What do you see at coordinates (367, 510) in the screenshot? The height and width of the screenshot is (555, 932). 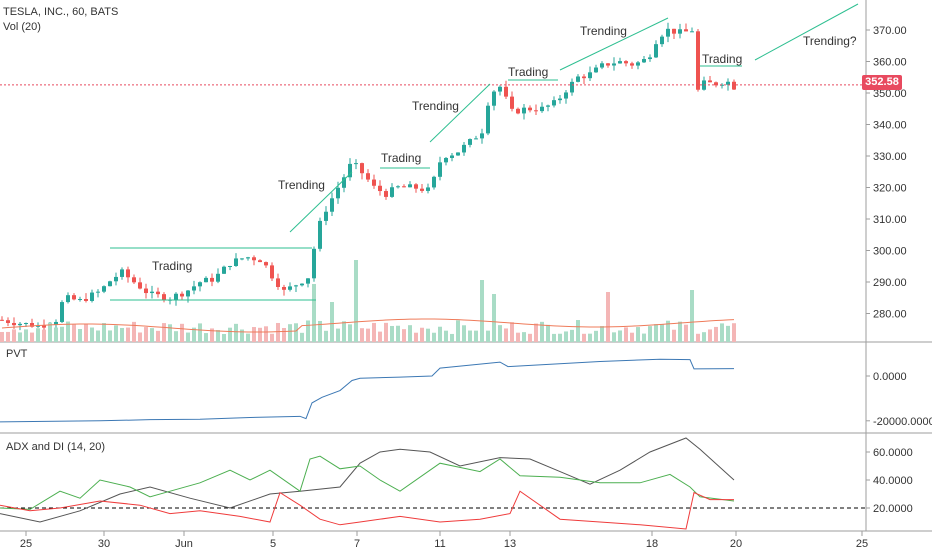 I see `di-minus-line` at bounding box center [367, 510].